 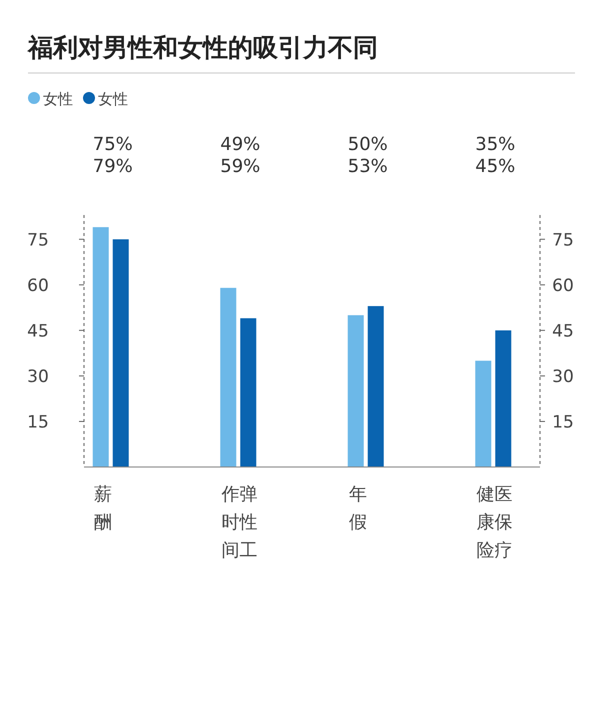 I want to click on x-tick-label: 作弹时性间工, so click(x=239, y=522).